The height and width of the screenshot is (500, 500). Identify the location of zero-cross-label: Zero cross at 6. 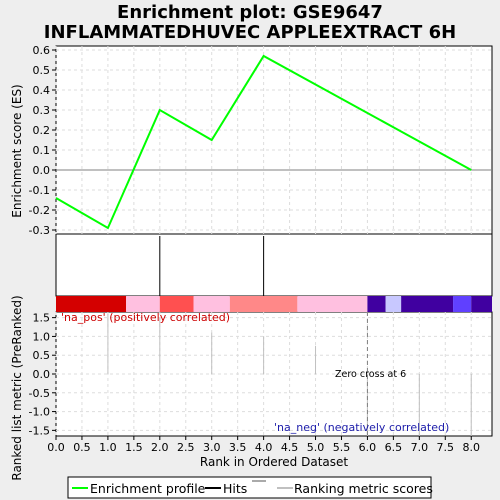
(370, 374).